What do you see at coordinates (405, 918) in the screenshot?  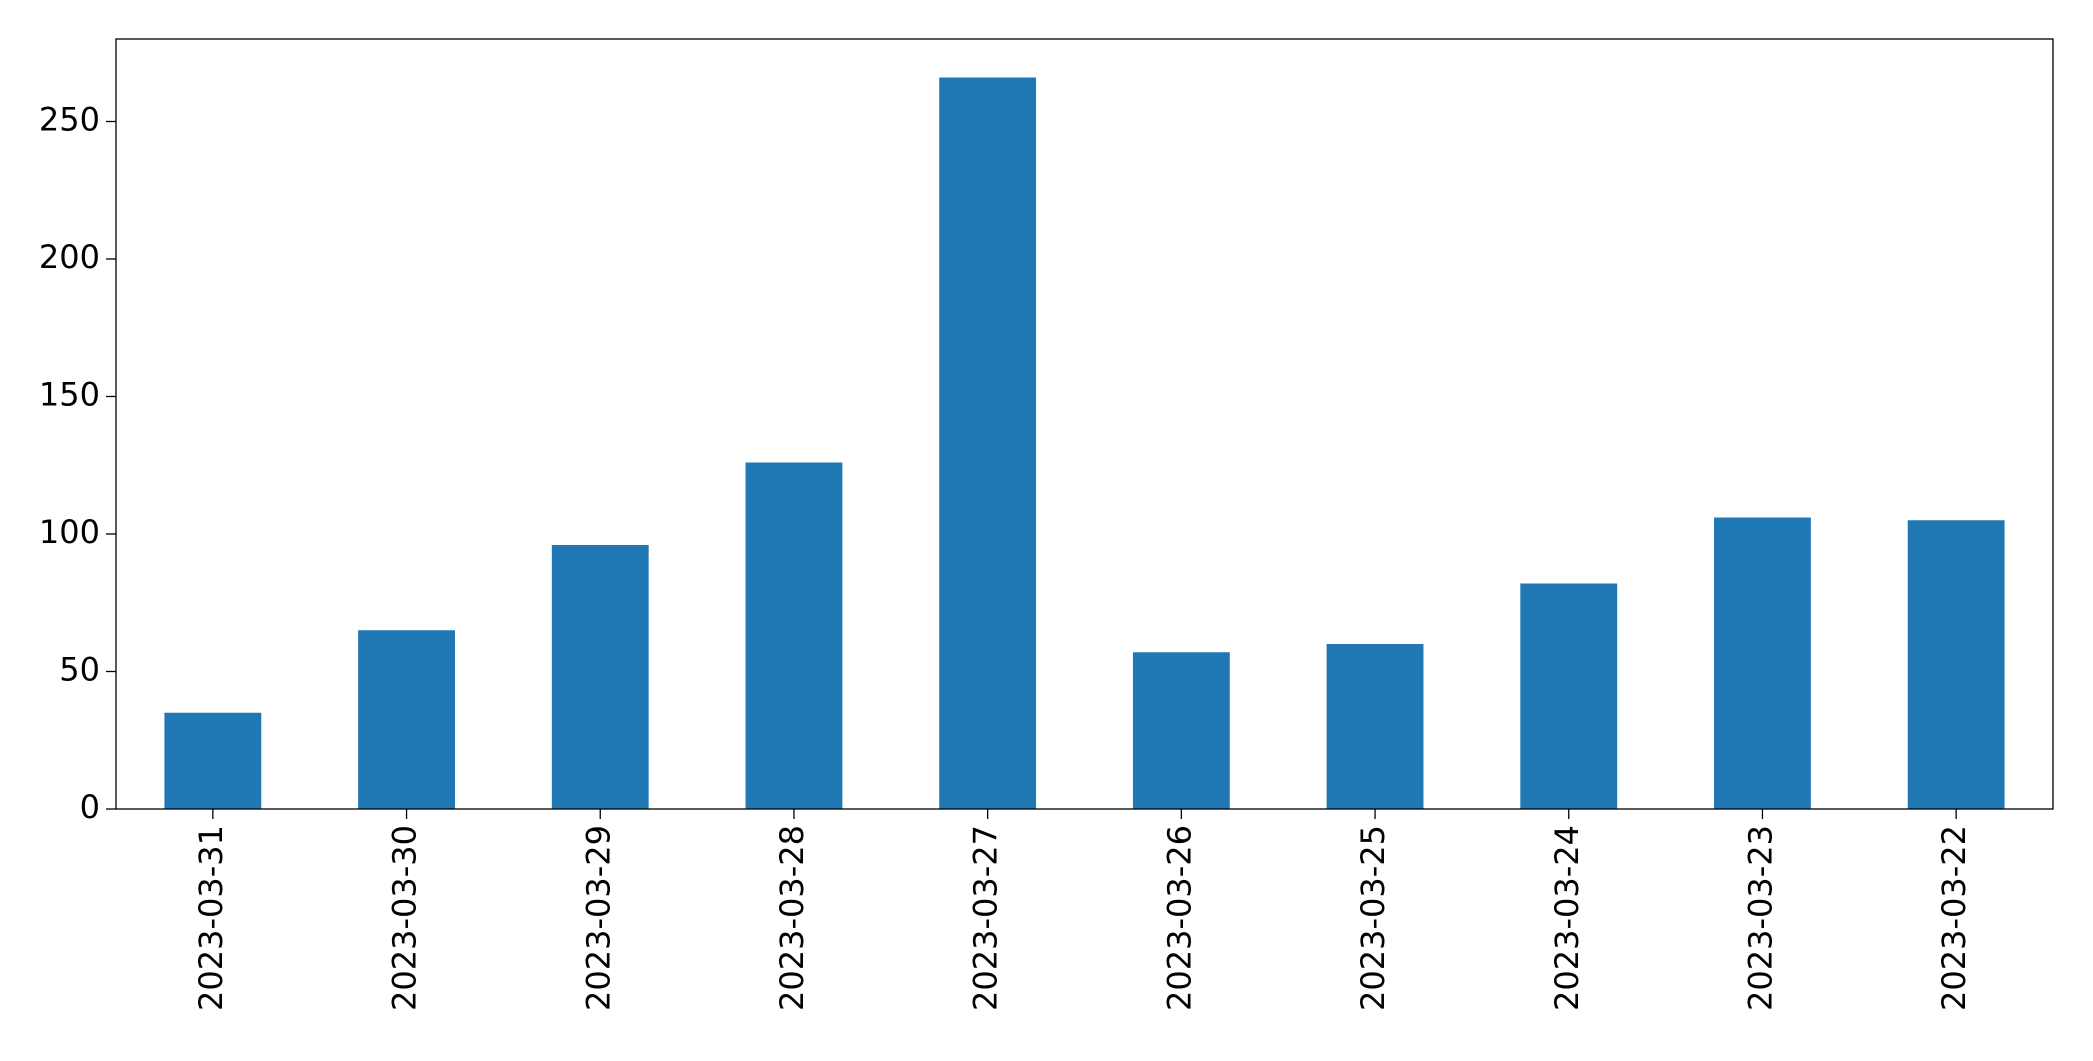 I see `x-tick-label: 2023-03-30` at bounding box center [405, 918].